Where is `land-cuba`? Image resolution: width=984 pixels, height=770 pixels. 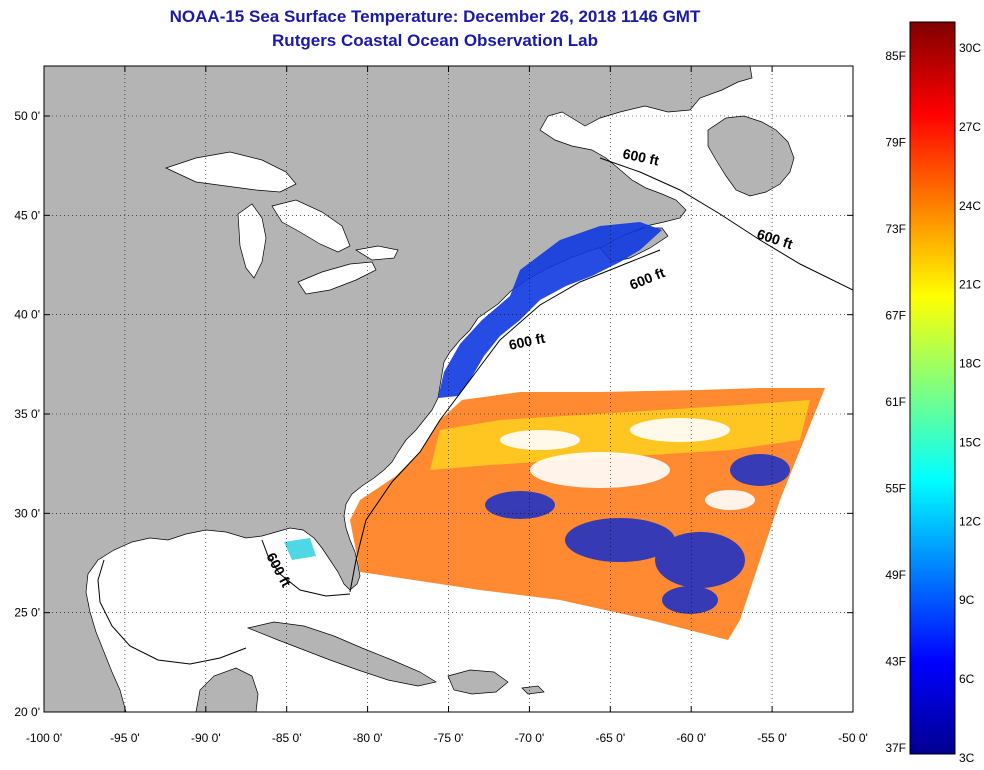 land-cuba is located at coordinates (341, 654).